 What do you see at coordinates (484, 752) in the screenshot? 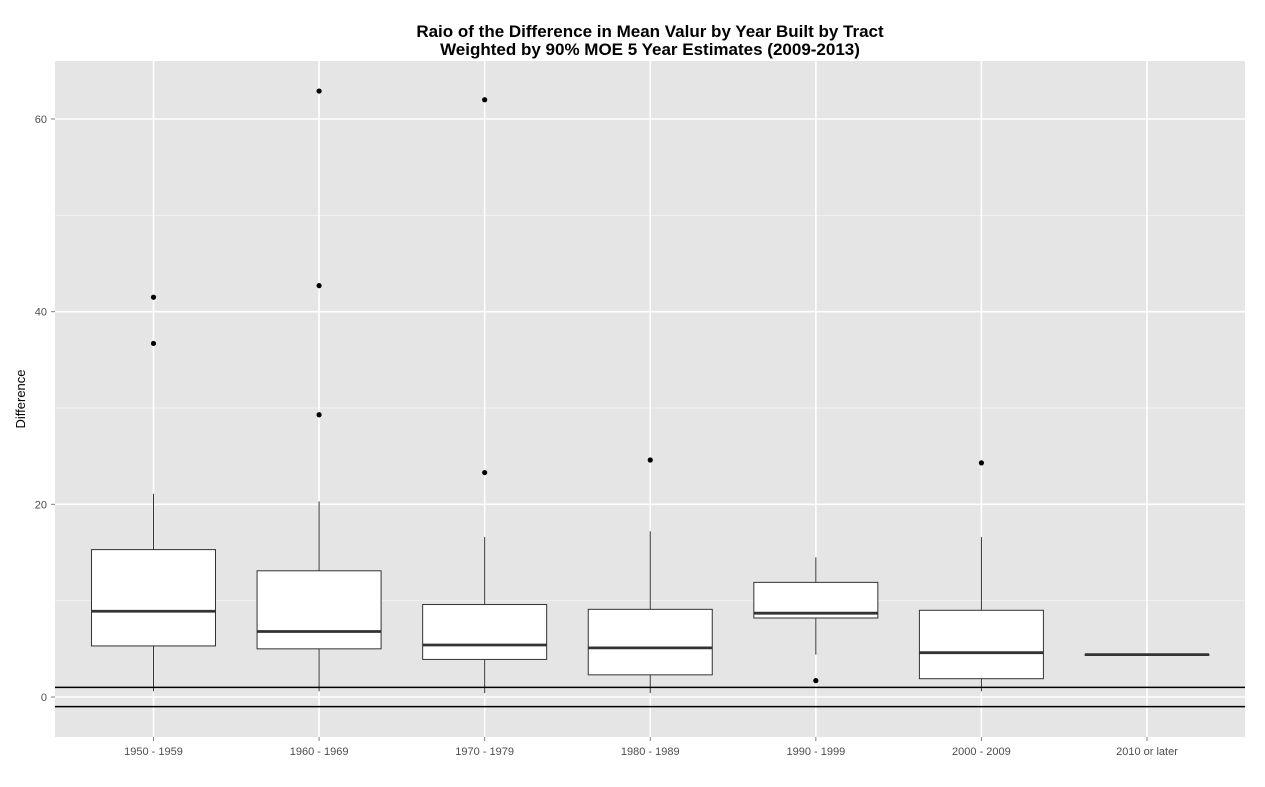
I see `x-tick-label: 1970 - 1979` at bounding box center [484, 752].